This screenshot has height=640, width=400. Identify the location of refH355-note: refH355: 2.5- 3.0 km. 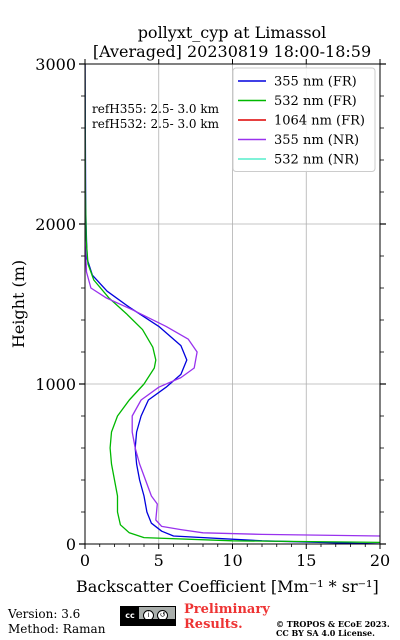
(156, 109).